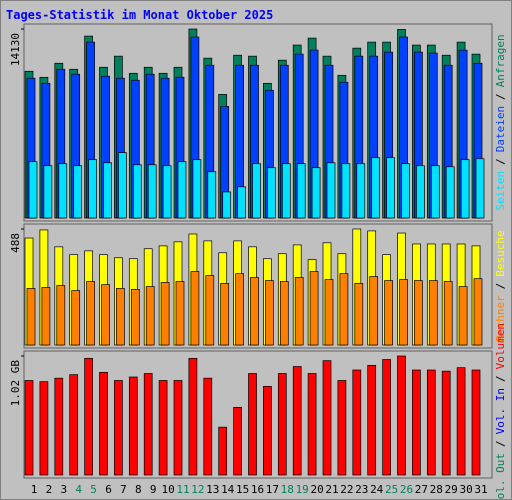 The image size is (512, 500). Describe the element at coordinates (49, 489) in the screenshot. I see `x-tick-label: 2` at that location.